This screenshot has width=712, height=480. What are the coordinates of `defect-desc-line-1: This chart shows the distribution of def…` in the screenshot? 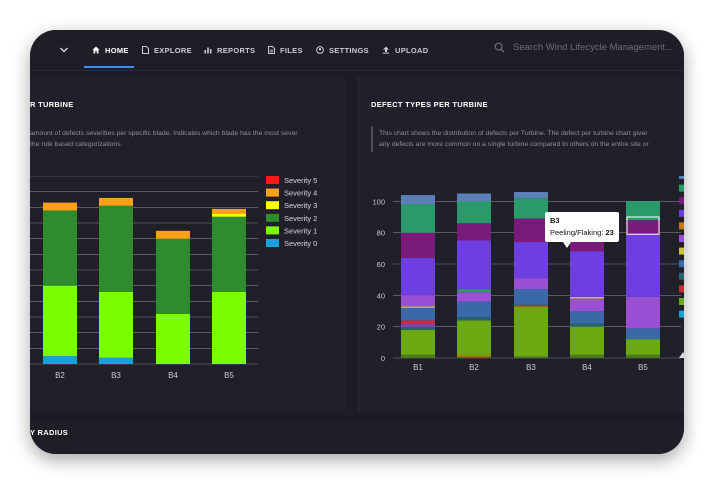 It's located at (513, 133).